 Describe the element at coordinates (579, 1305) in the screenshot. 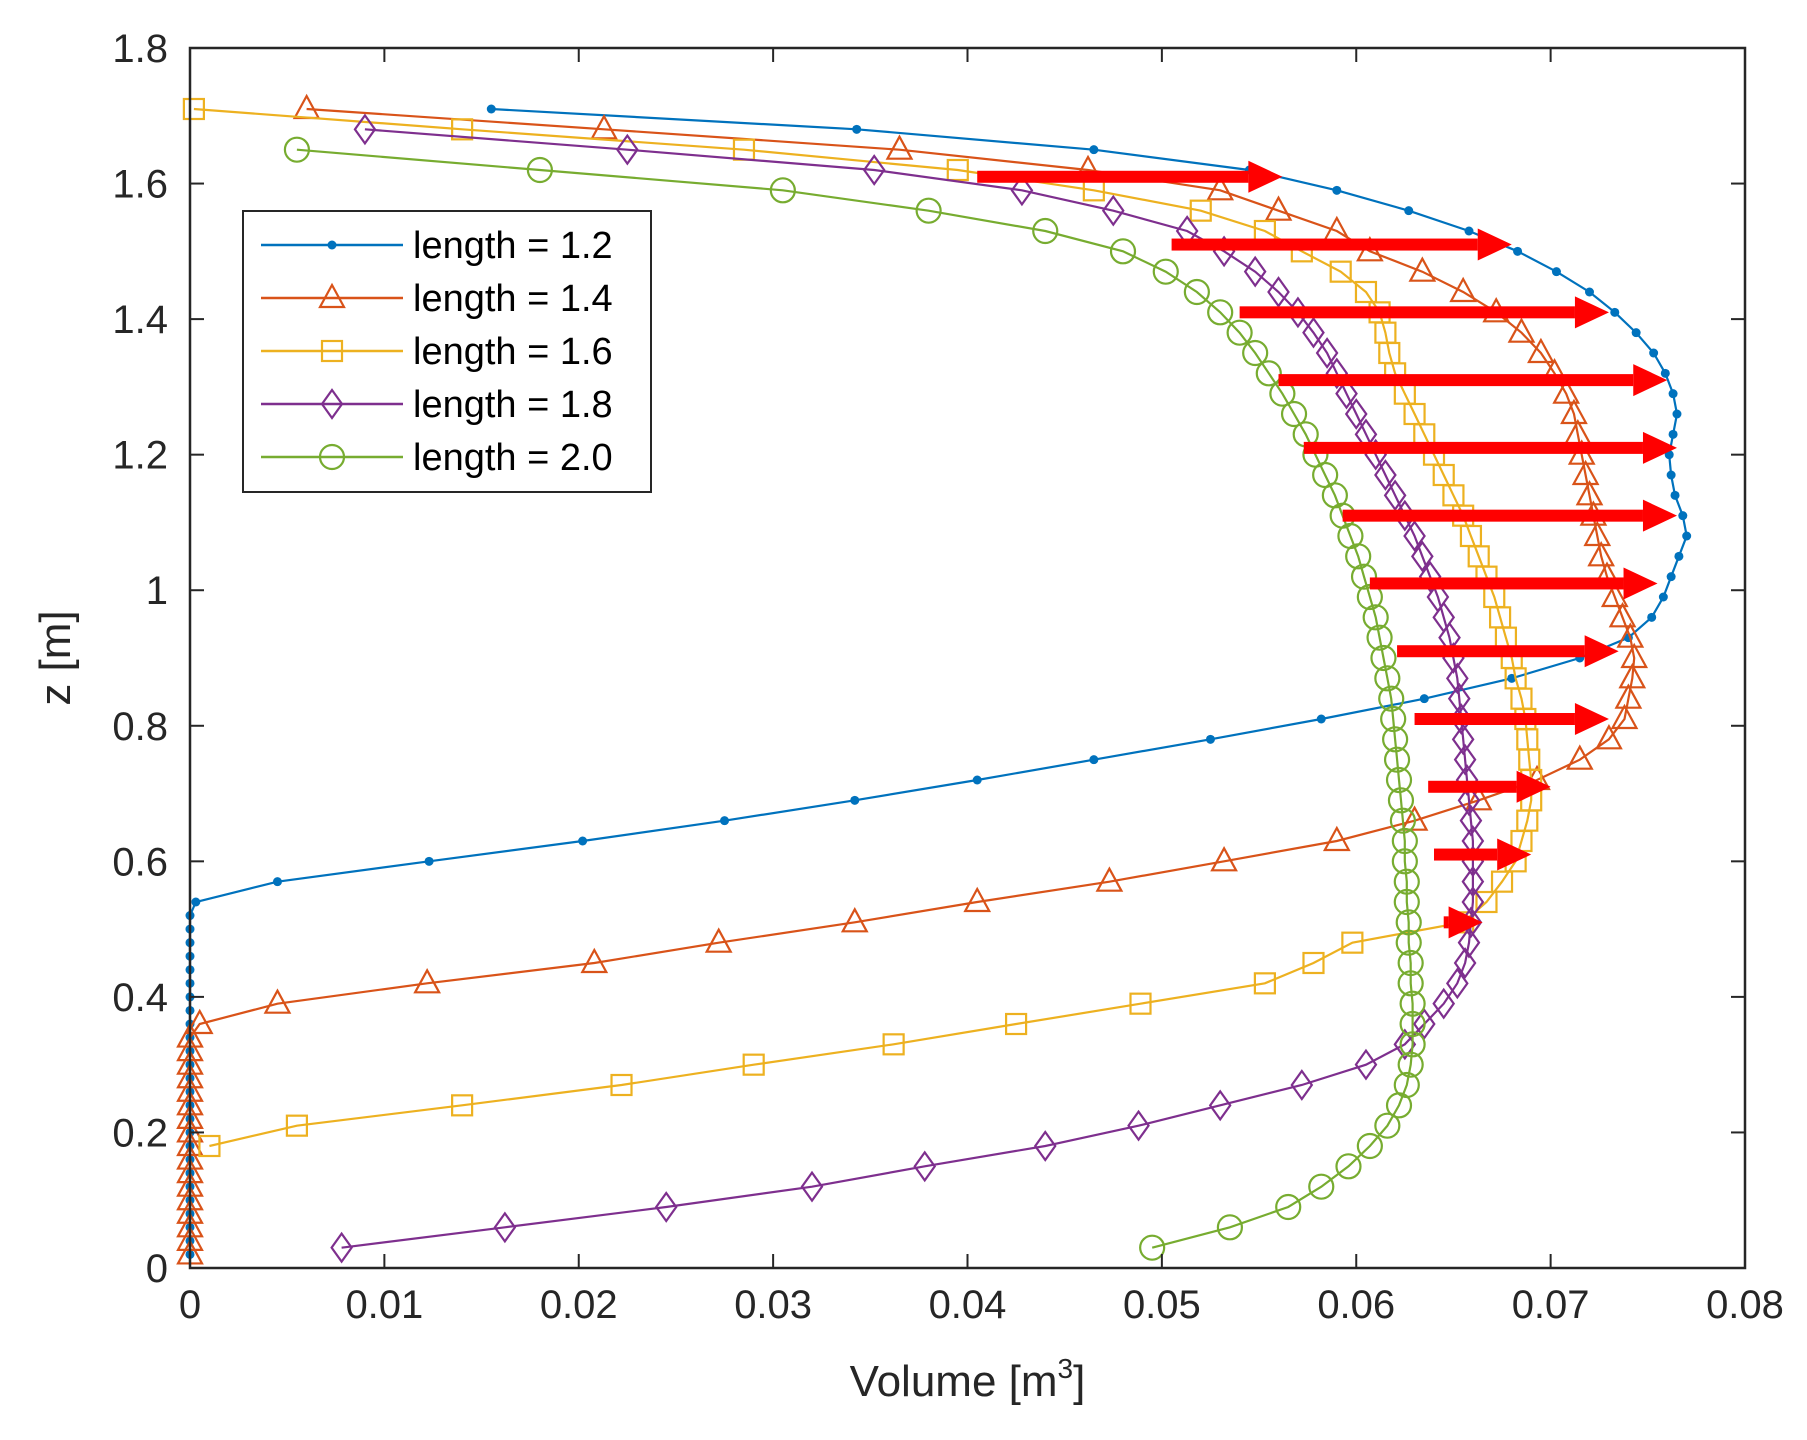

I see `x-tick-label: 0.02` at that location.